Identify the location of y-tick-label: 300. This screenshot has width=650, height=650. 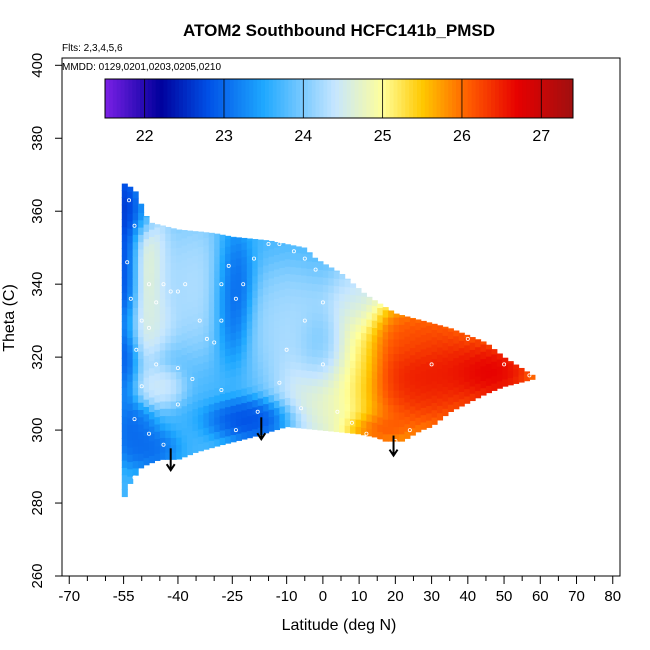
(37, 430).